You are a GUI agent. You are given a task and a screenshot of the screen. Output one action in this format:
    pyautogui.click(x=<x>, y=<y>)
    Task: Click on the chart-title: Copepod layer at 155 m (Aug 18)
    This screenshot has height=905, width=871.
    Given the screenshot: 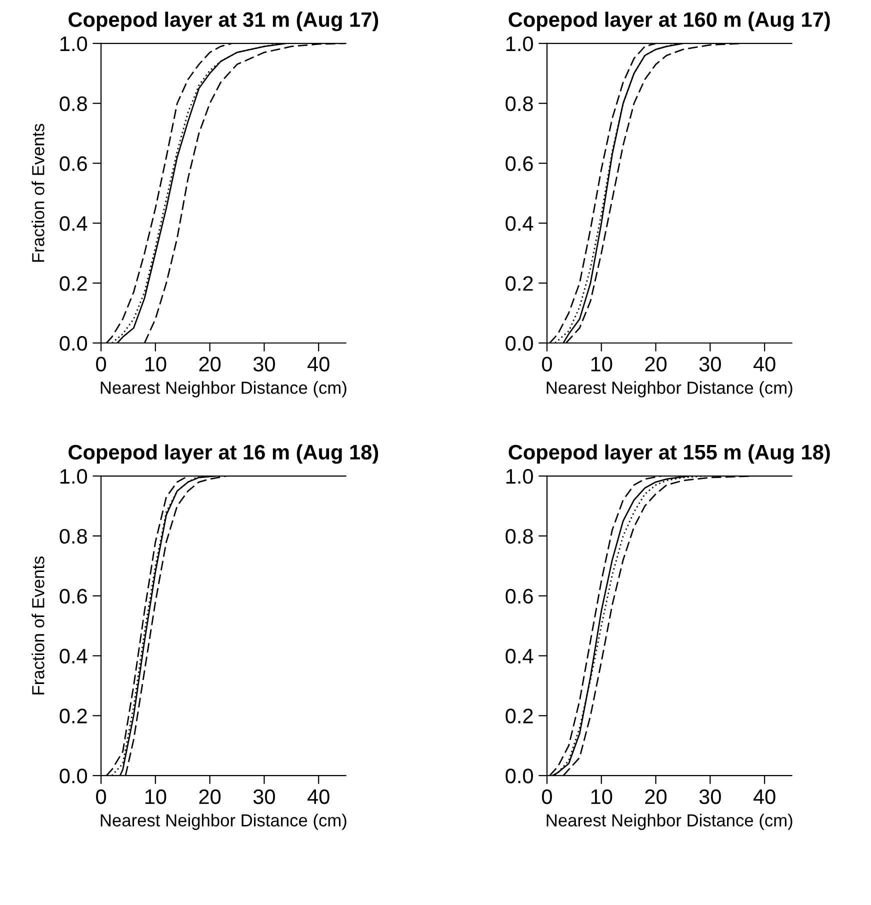 What is the action you would take?
    pyautogui.click(x=669, y=454)
    